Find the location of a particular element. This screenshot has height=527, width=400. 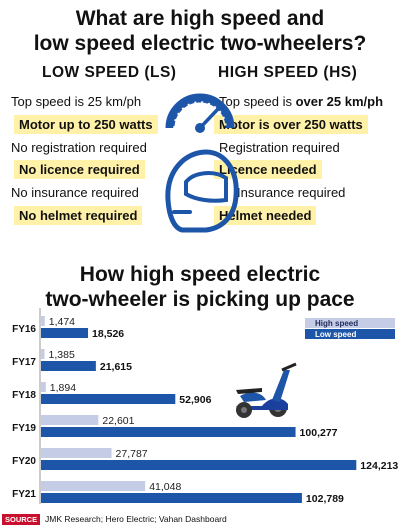

high-speed-item-text: Licence needed is located at coordinates (268, 169).